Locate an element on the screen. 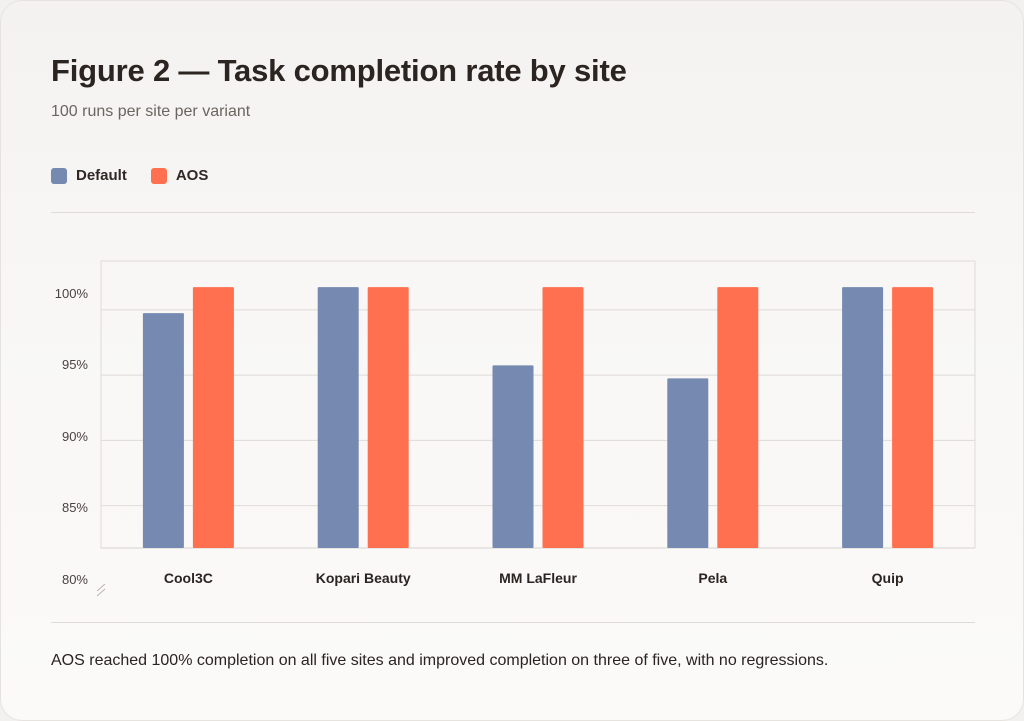 The image size is (1024, 721). y-tick-label-0: 80% is located at coordinates (75, 579).